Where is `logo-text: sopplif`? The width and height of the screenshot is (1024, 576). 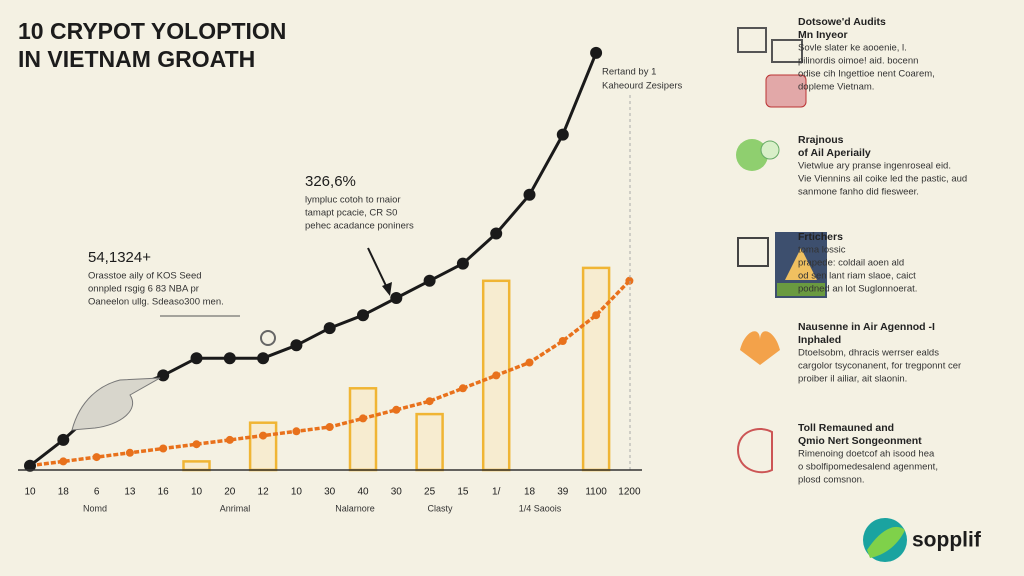
logo-text: sopplif is located at coordinates (947, 540).